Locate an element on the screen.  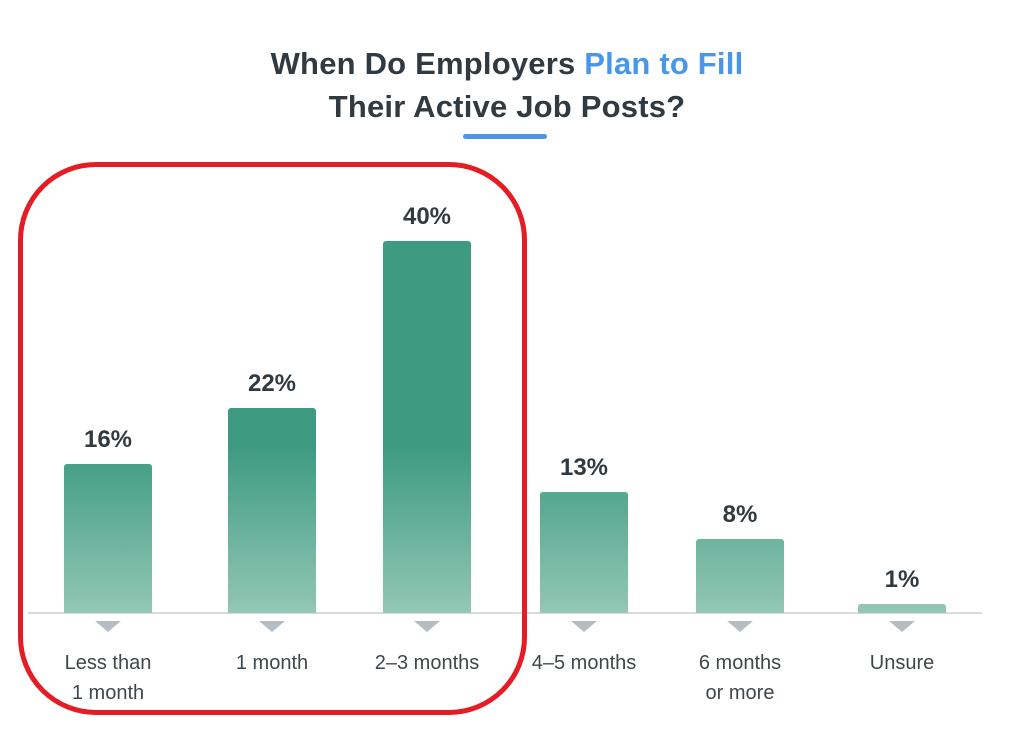
value-label: 22% is located at coordinates (272, 383).